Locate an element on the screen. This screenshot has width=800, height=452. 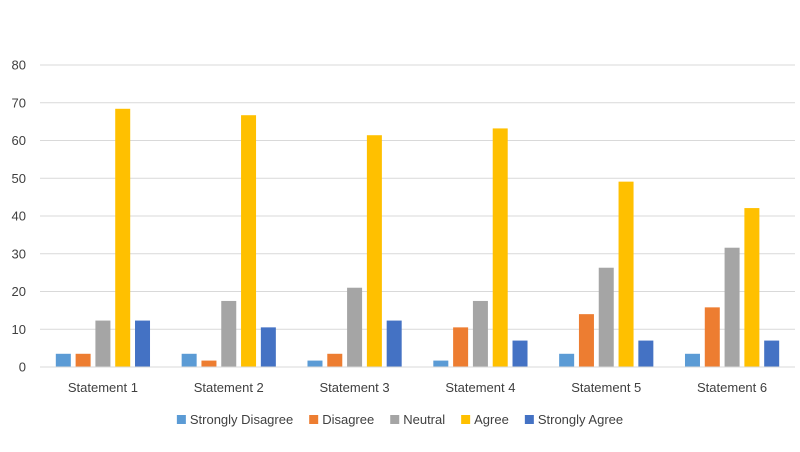
legend-label: Disagree is located at coordinates (348, 419).